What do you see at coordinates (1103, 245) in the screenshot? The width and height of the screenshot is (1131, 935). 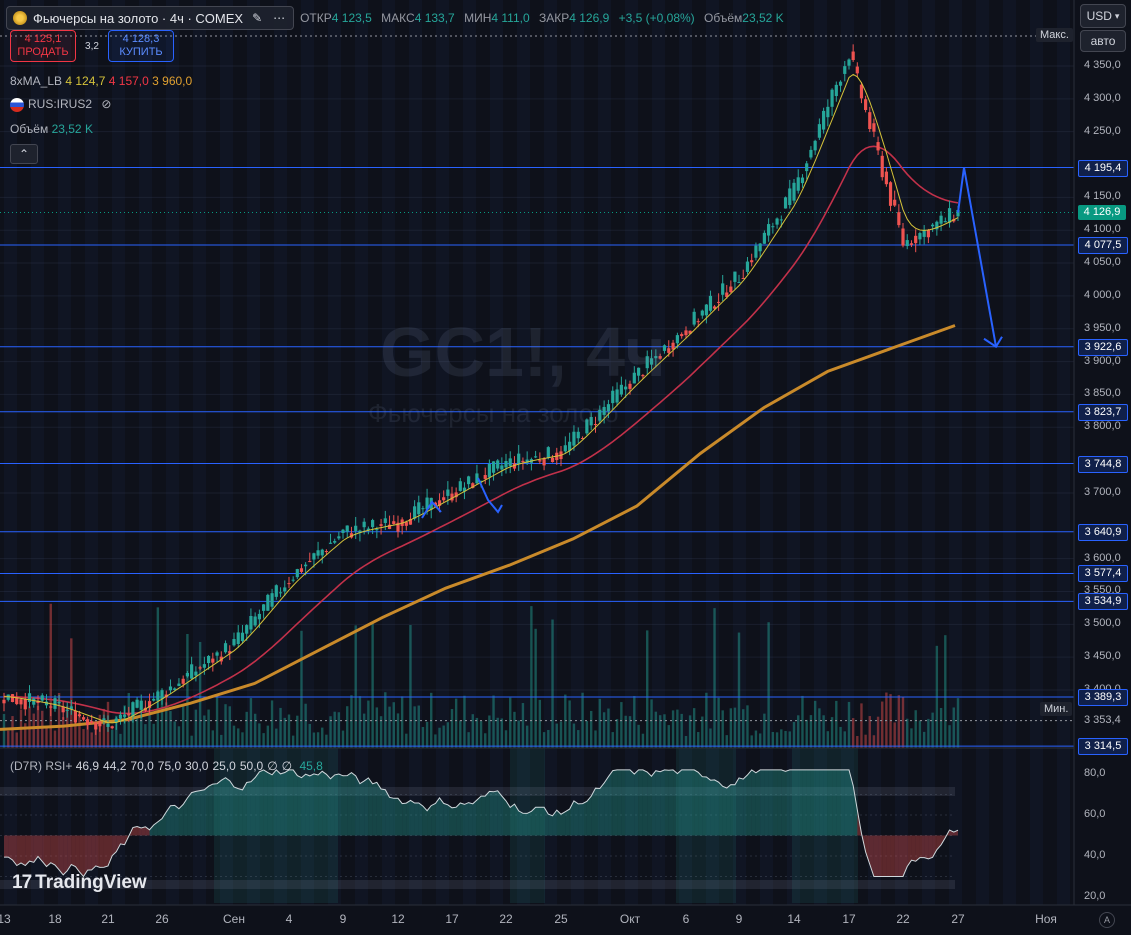 I see `level-price-tag: 4 077,5` at bounding box center [1103, 245].